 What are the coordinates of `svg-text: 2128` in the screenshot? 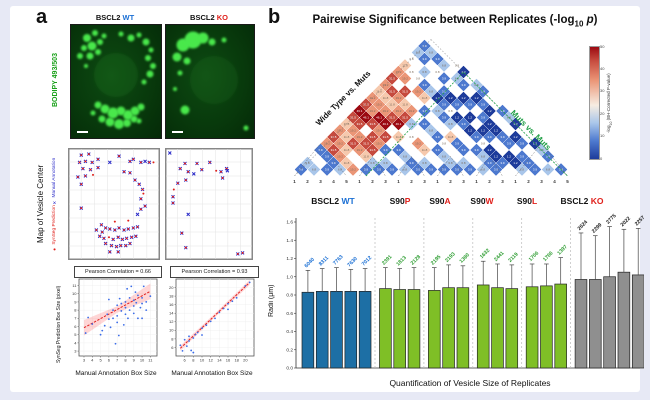 It's located at (416, 260).